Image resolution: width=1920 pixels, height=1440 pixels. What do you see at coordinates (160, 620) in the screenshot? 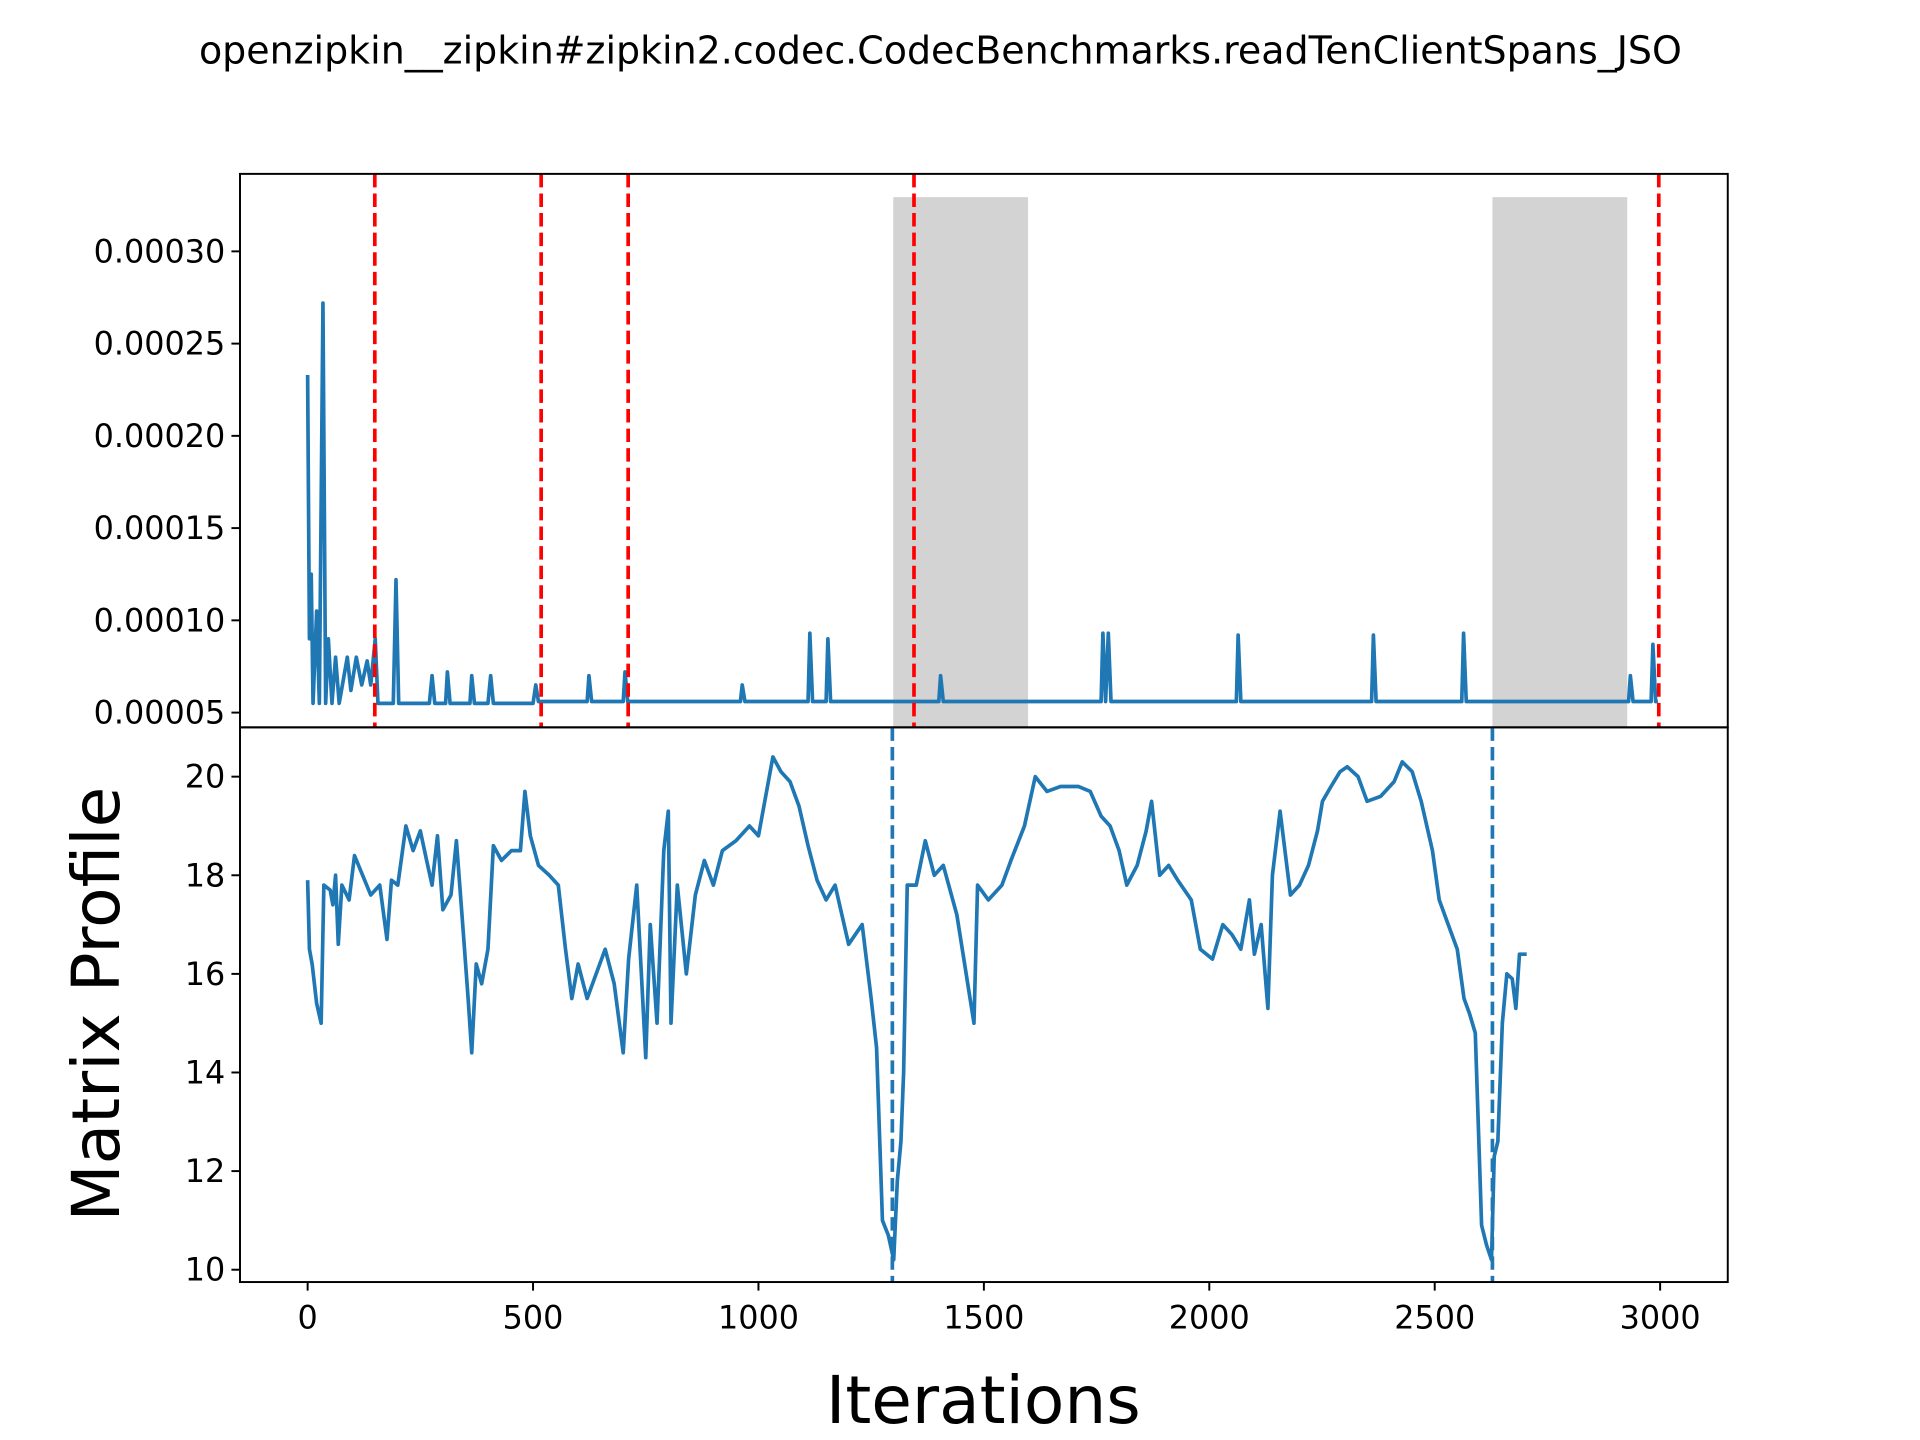
I see `y-tick-label: 0.00010` at bounding box center [160, 620].